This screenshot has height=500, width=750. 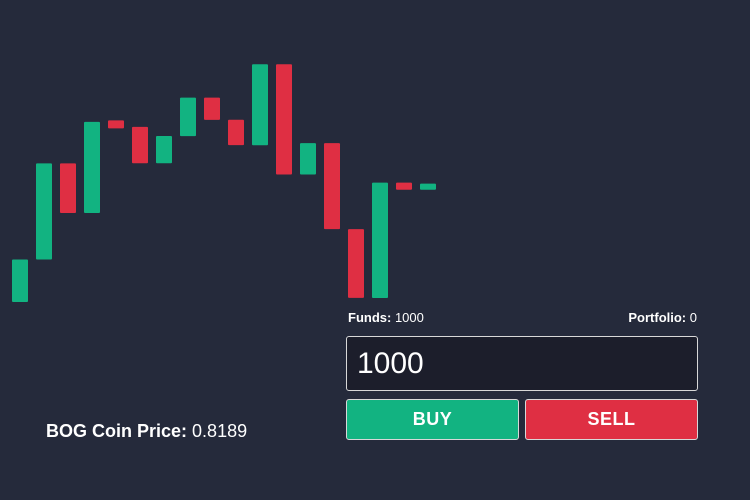 I want to click on funds-display: Funds: 1000, so click(x=386, y=317).